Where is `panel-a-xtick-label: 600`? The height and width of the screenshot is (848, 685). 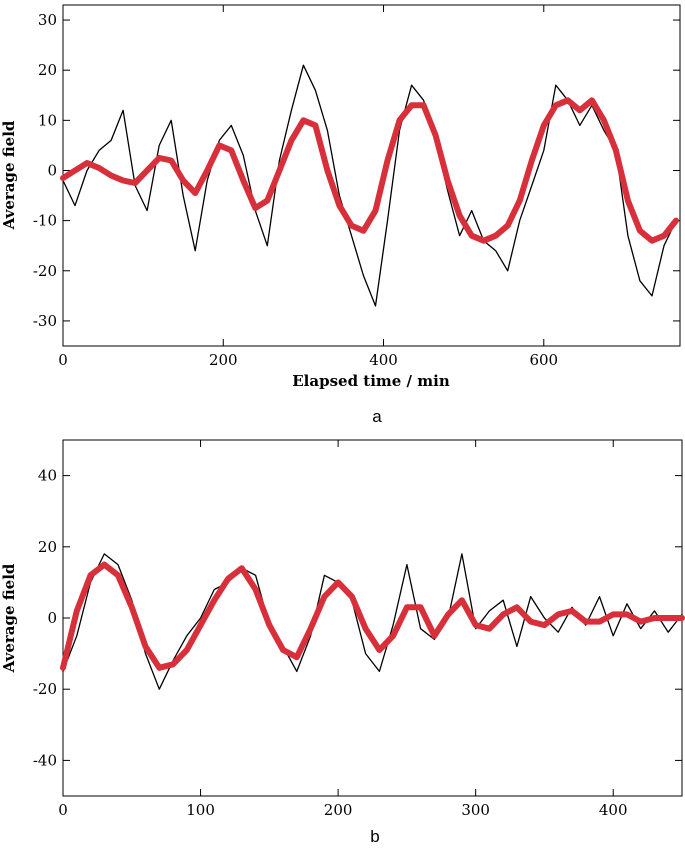
panel-a-xtick-label: 600 is located at coordinates (543, 360).